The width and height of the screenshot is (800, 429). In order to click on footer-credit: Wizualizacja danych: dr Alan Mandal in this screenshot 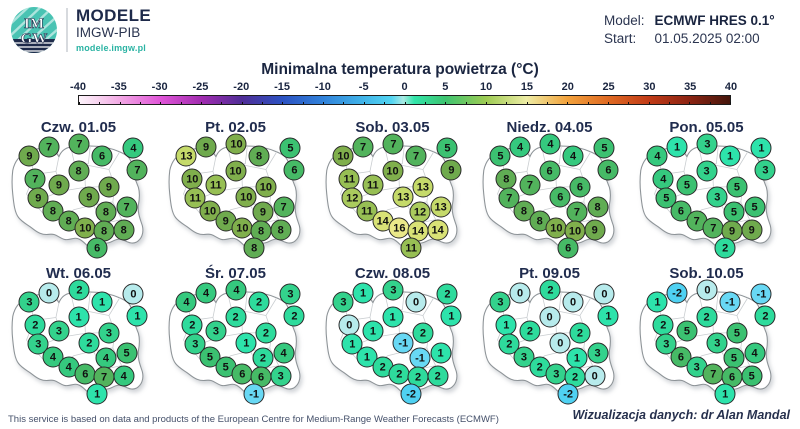, I will do `click(681, 415)`.